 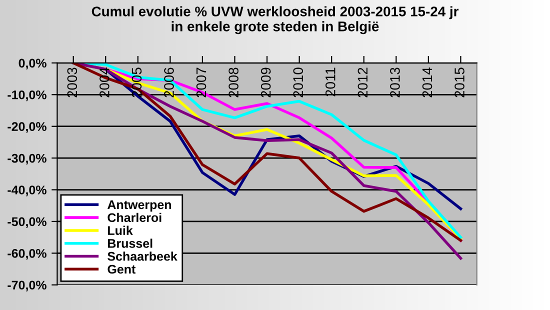 What do you see at coordinates (27, 127) in the screenshot?
I see `y-tick-label: -20,0%` at bounding box center [27, 127].